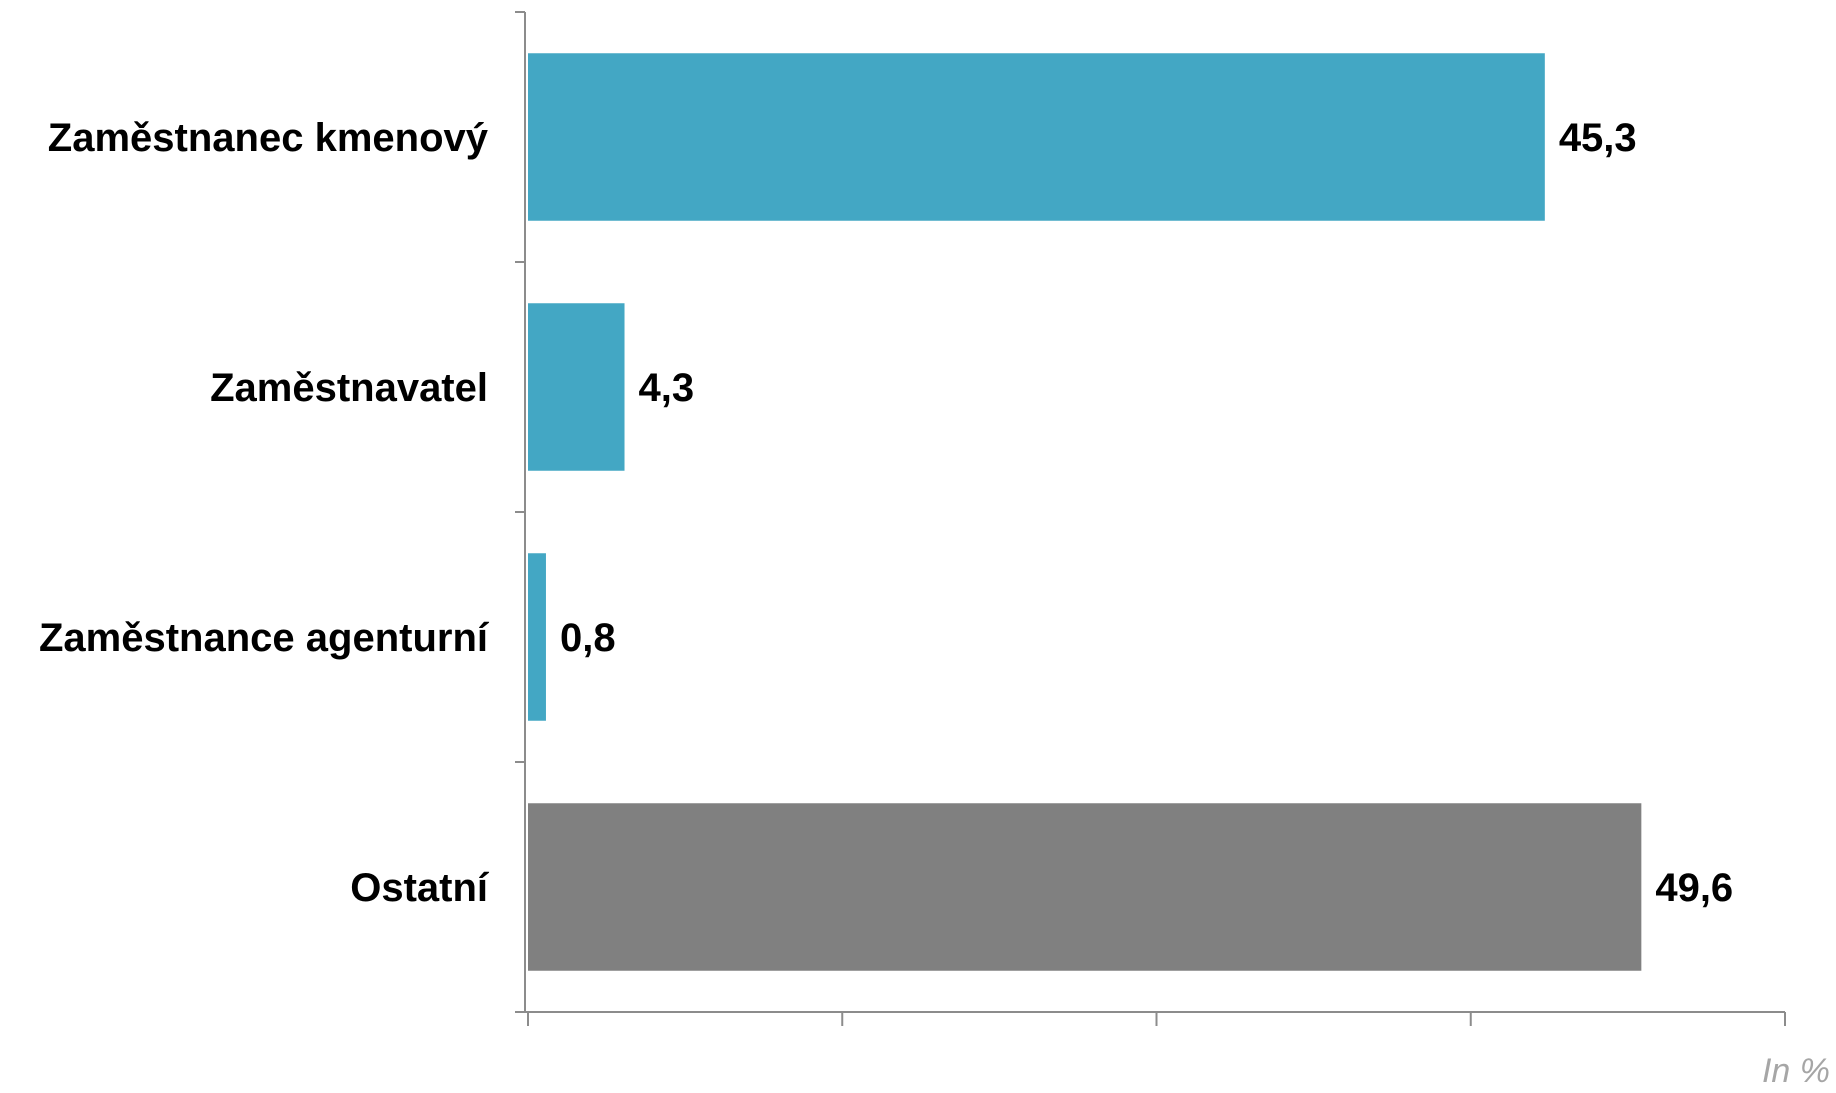  Describe the element at coordinates (1796, 1070) in the screenshot. I see `unit-label: In %` at that location.